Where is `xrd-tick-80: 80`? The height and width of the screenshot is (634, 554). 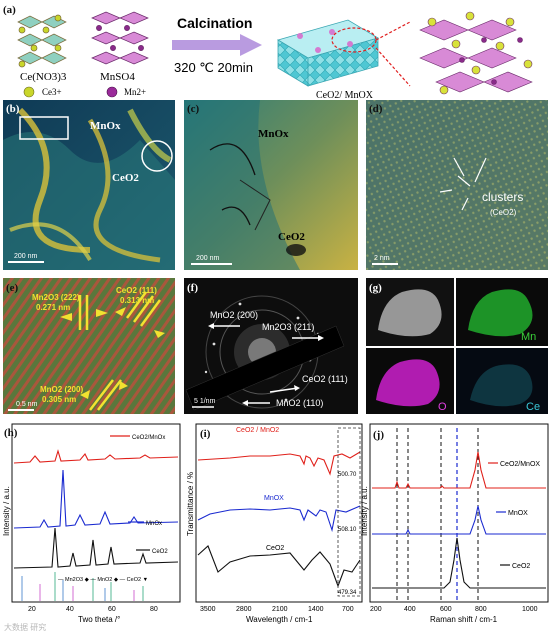
xrd-tick-80: 80 is located at coordinates (154, 609).